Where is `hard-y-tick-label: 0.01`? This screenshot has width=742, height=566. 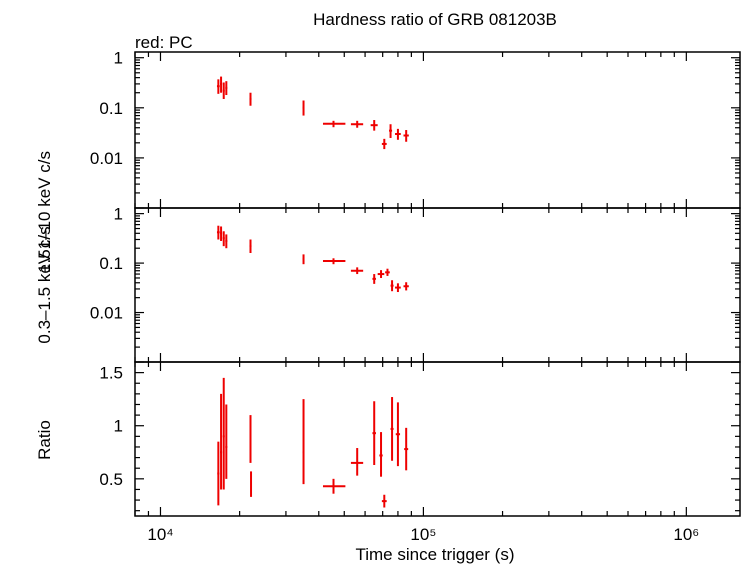 hard-y-tick-label: 0.01 is located at coordinates (106, 158).